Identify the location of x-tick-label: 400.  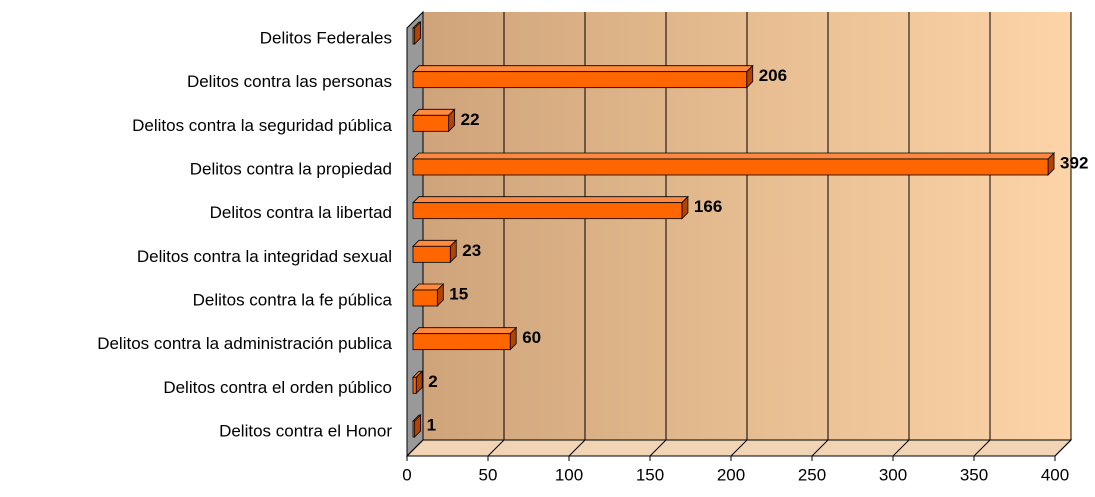
(1055, 474).